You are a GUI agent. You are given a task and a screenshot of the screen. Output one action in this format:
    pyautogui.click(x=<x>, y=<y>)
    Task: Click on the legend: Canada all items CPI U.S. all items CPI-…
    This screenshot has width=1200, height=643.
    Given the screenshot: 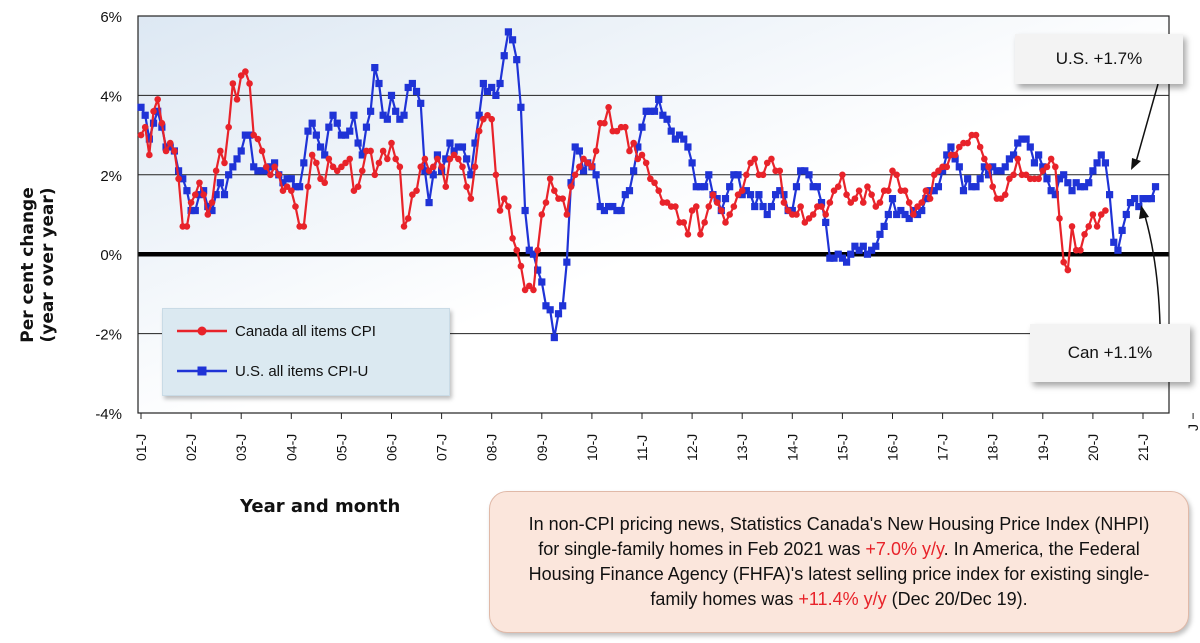 What is the action you would take?
    pyautogui.click(x=306, y=352)
    